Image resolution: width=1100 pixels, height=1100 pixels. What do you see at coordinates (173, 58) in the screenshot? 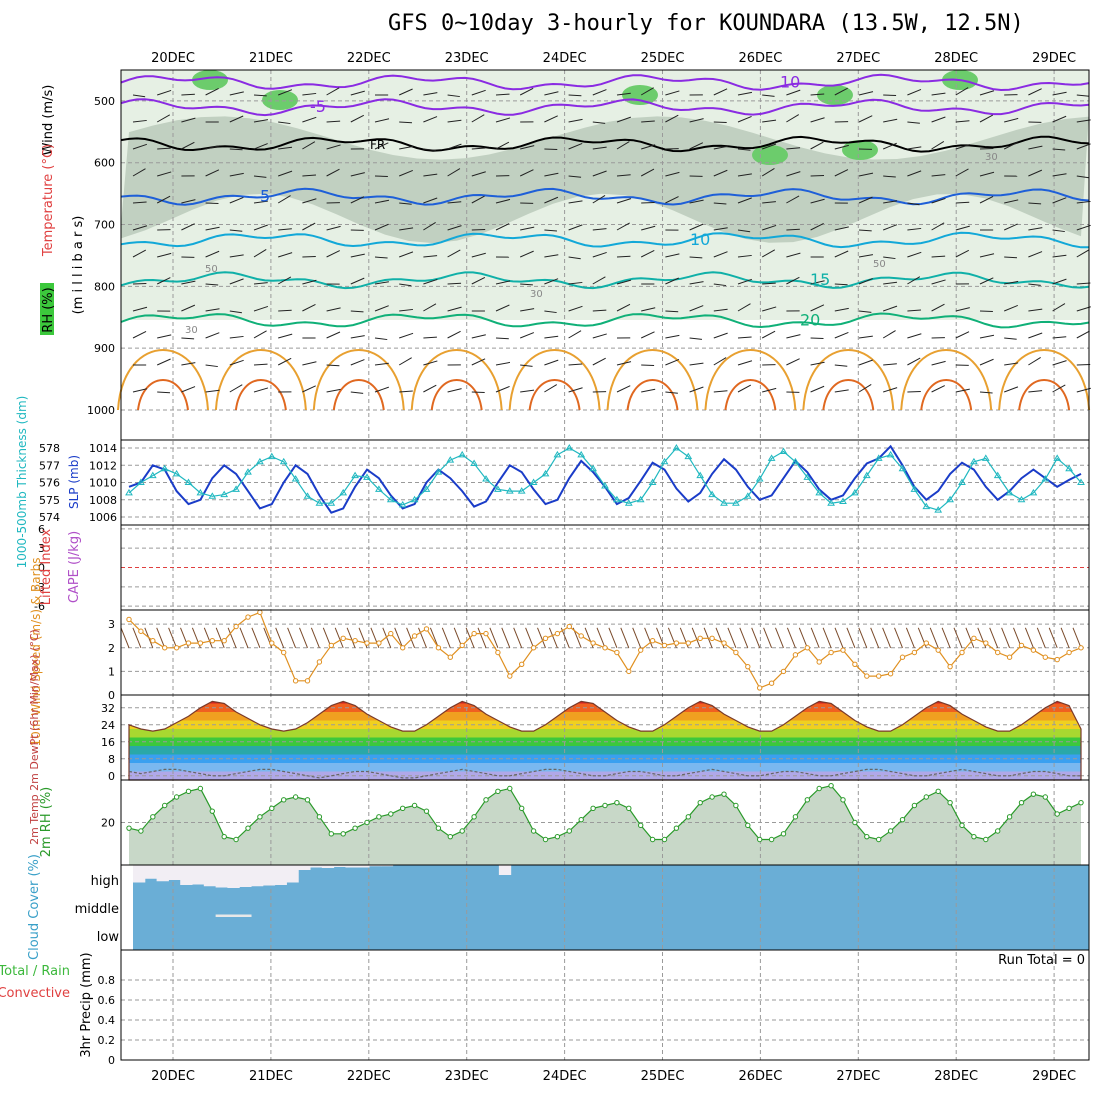
I see `date-label-top: 20DEC` at bounding box center [173, 58].